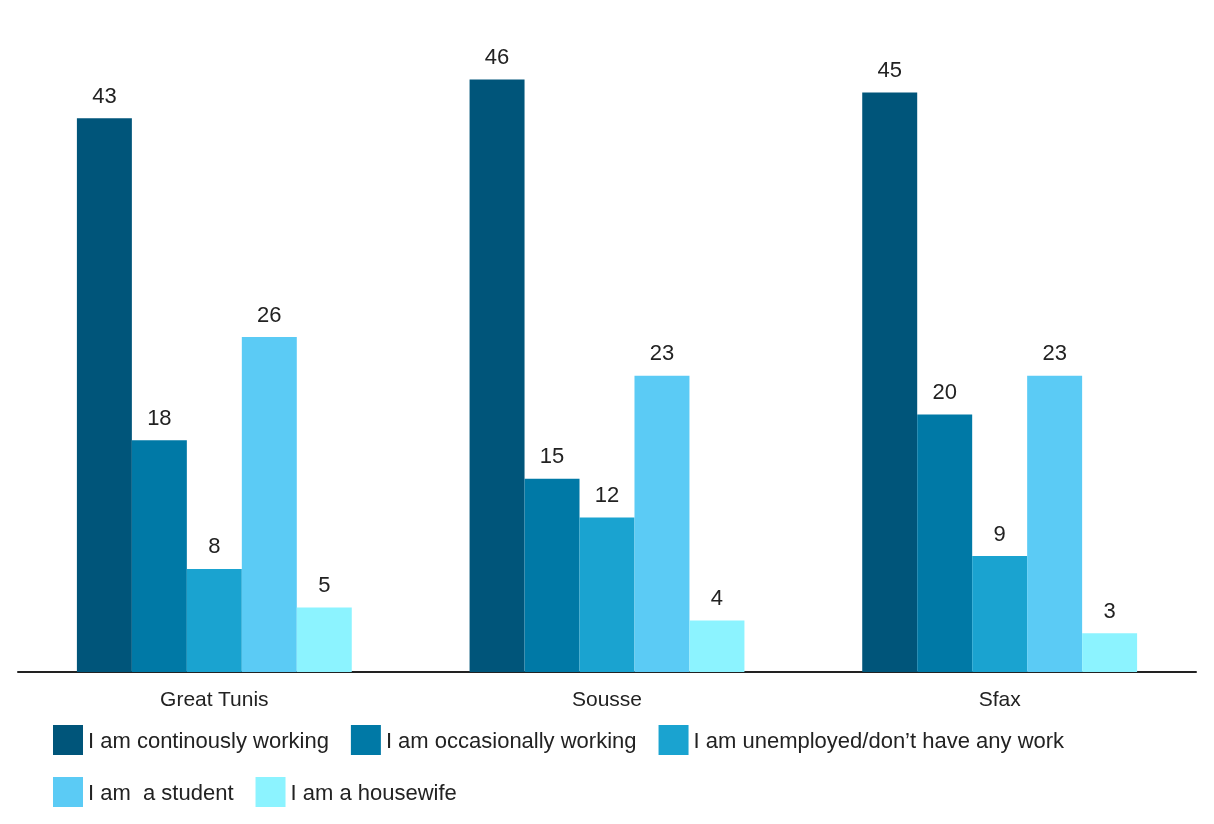 Image resolution: width=1214 pixels, height=824 pixels. What do you see at coordinates (214, 546) in the screenshot?
I see `data-label: 8` at bounding box center [214, 546].